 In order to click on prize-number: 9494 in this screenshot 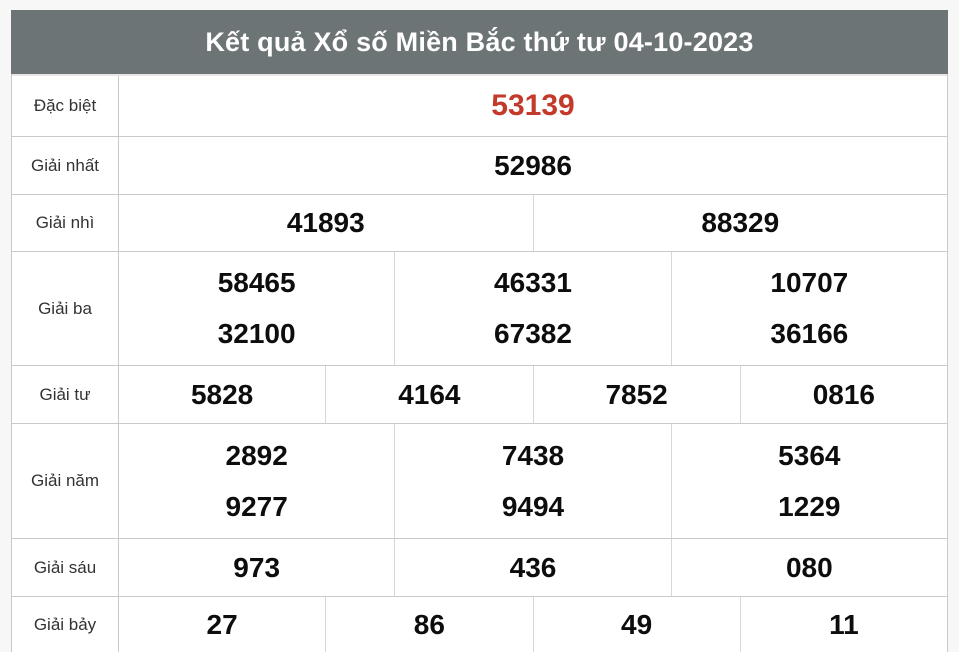, I will do `click(533, 506)`.